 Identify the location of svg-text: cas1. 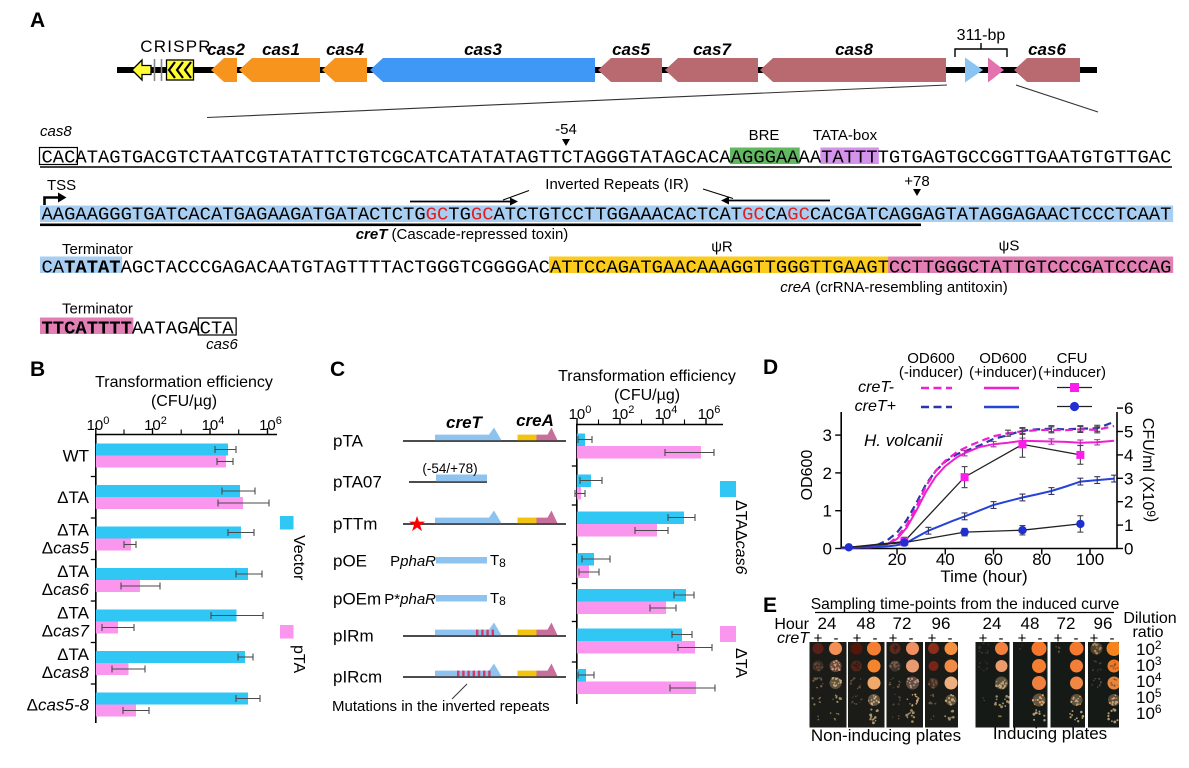
(281, 49).